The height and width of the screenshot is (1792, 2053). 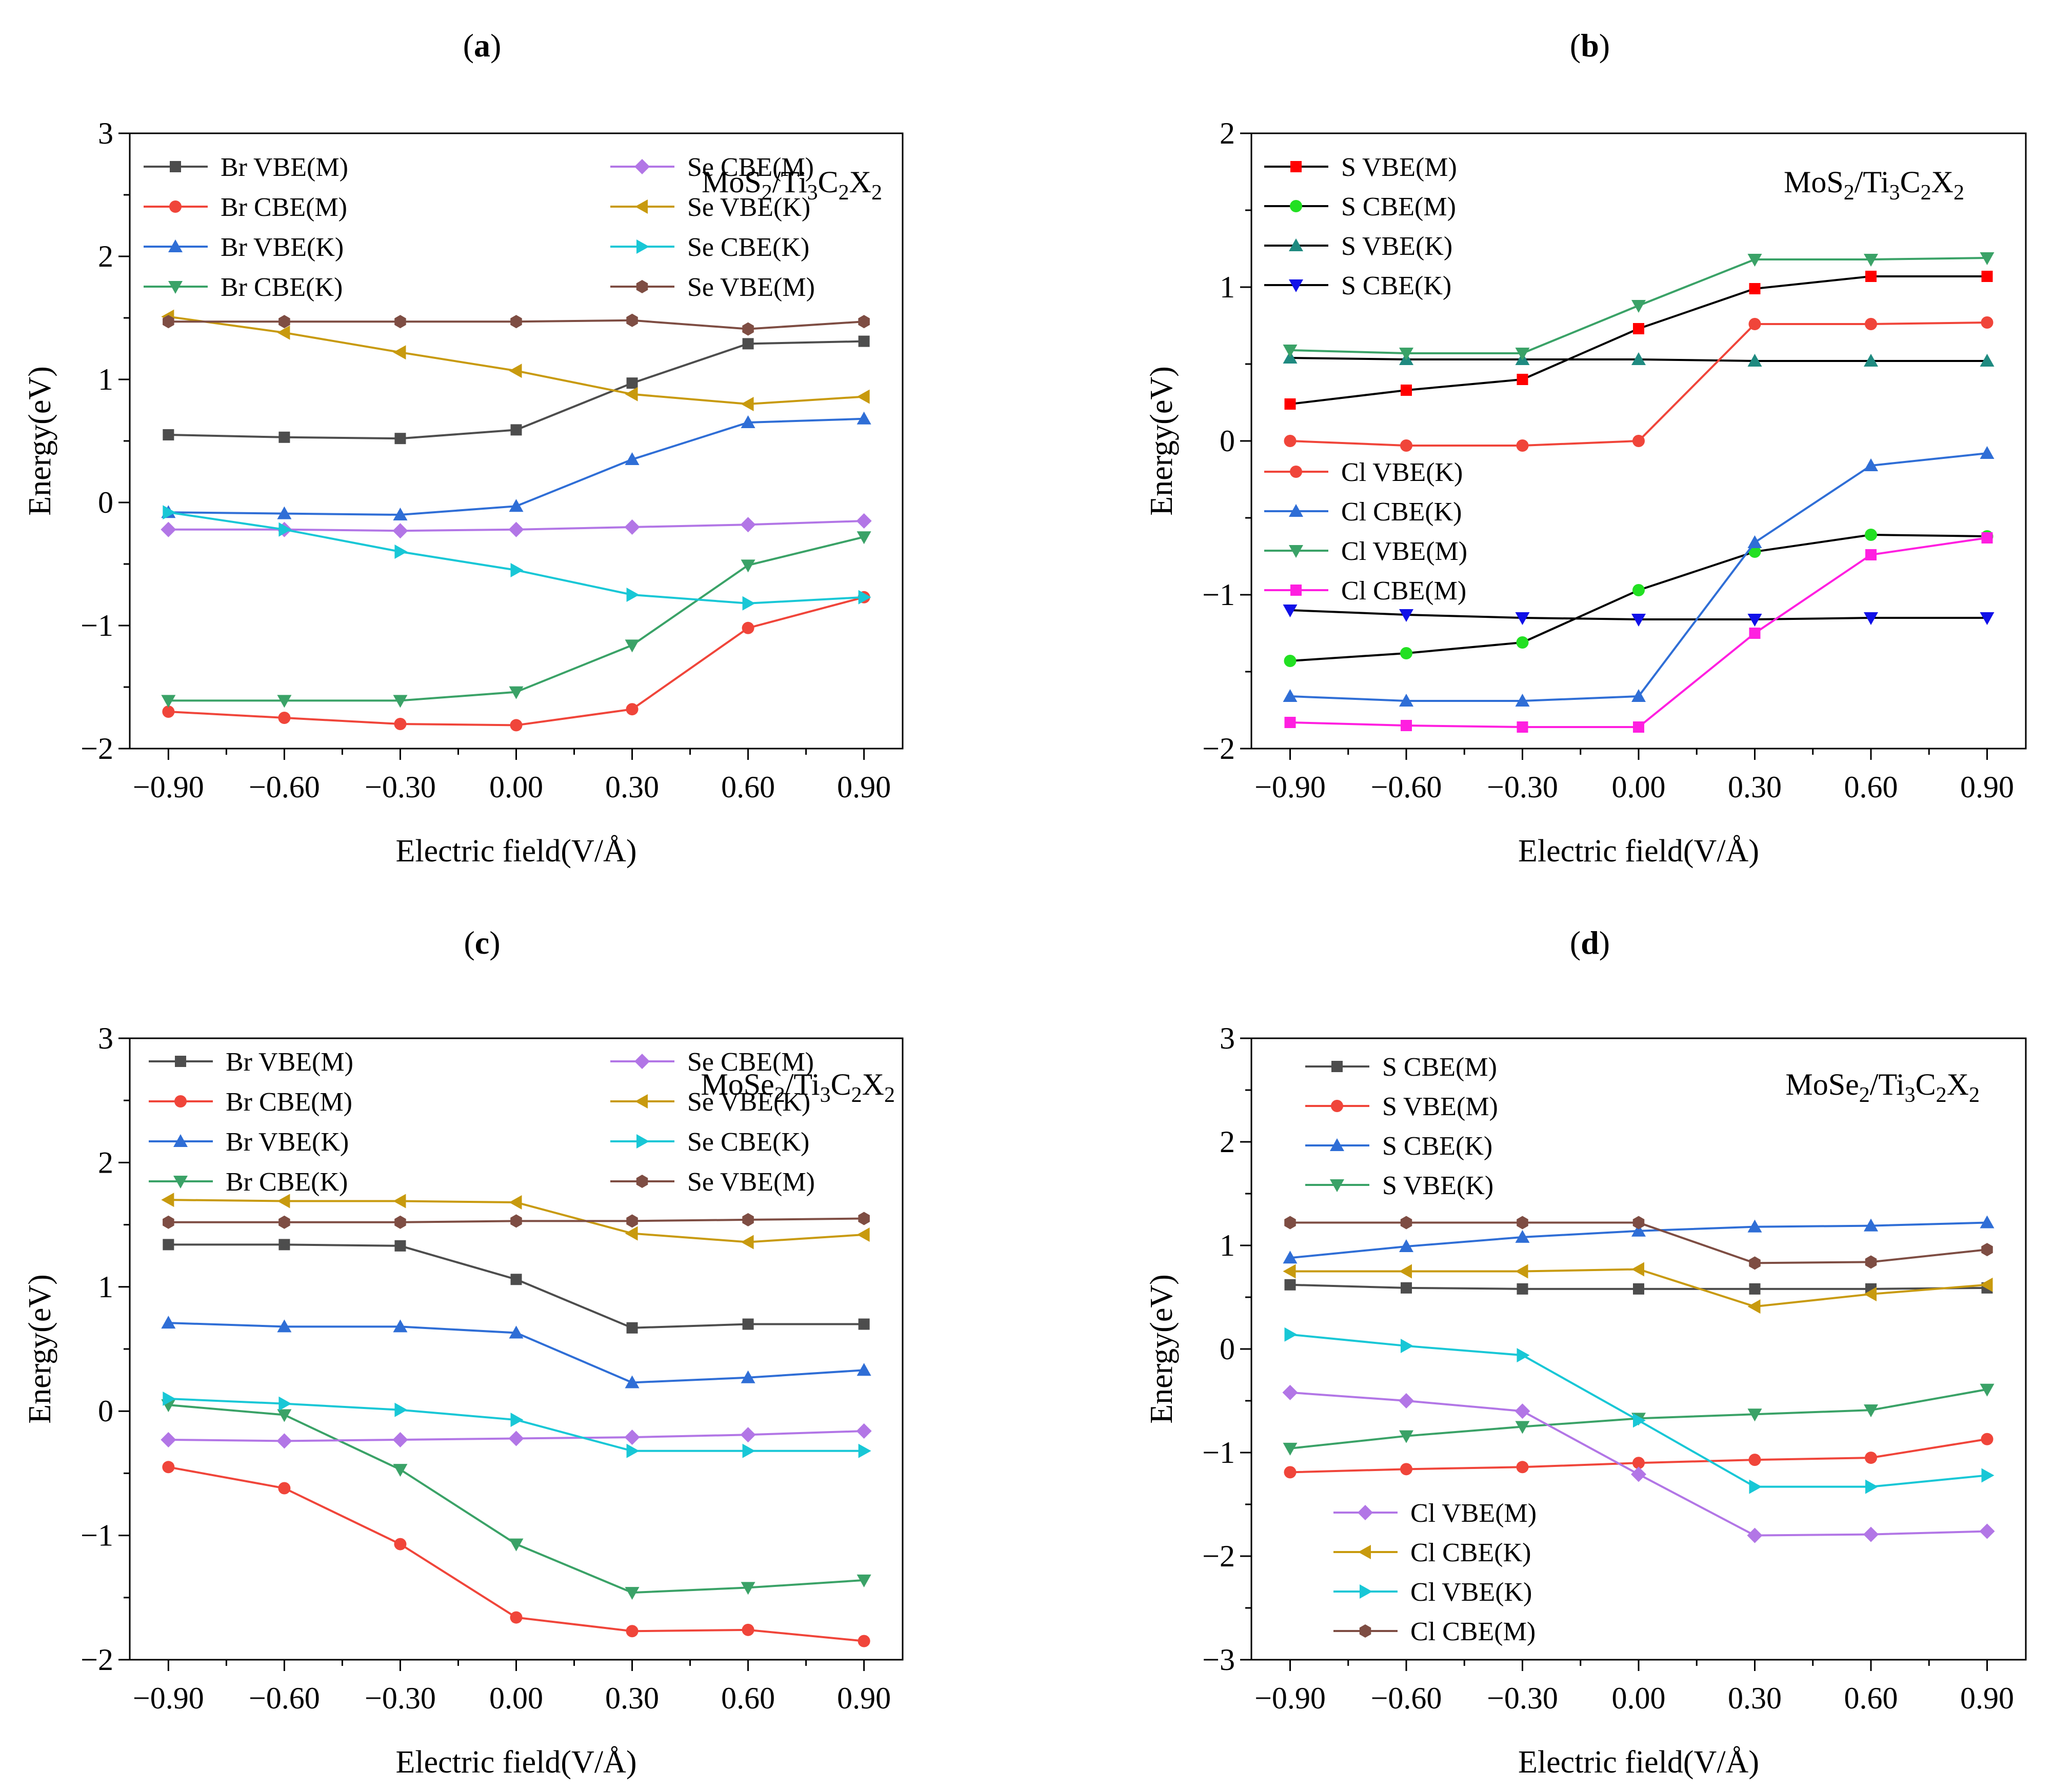 I want to click on legend-label: Br VBE(M), so click(x=284, y=167).